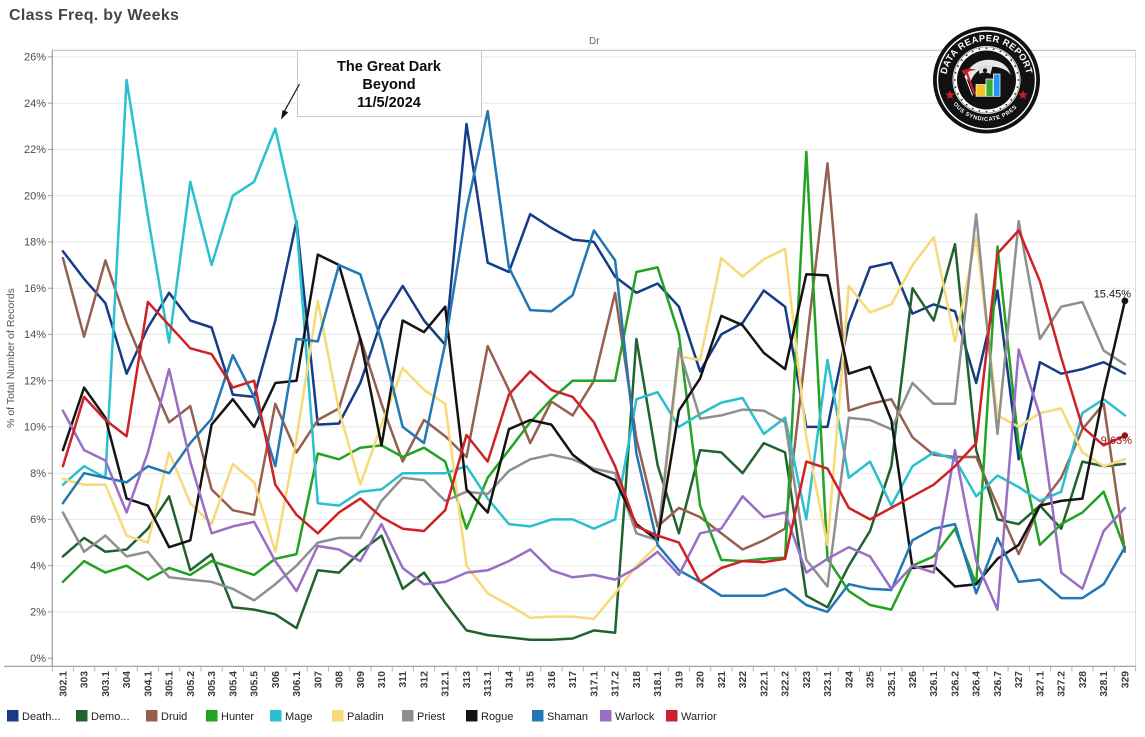 The image size is (1145, 737). What do you see at coordinates (1113, 295) in the screenshot?
I see `svg-text: 15.45%` at bounding box center [1113, 295].